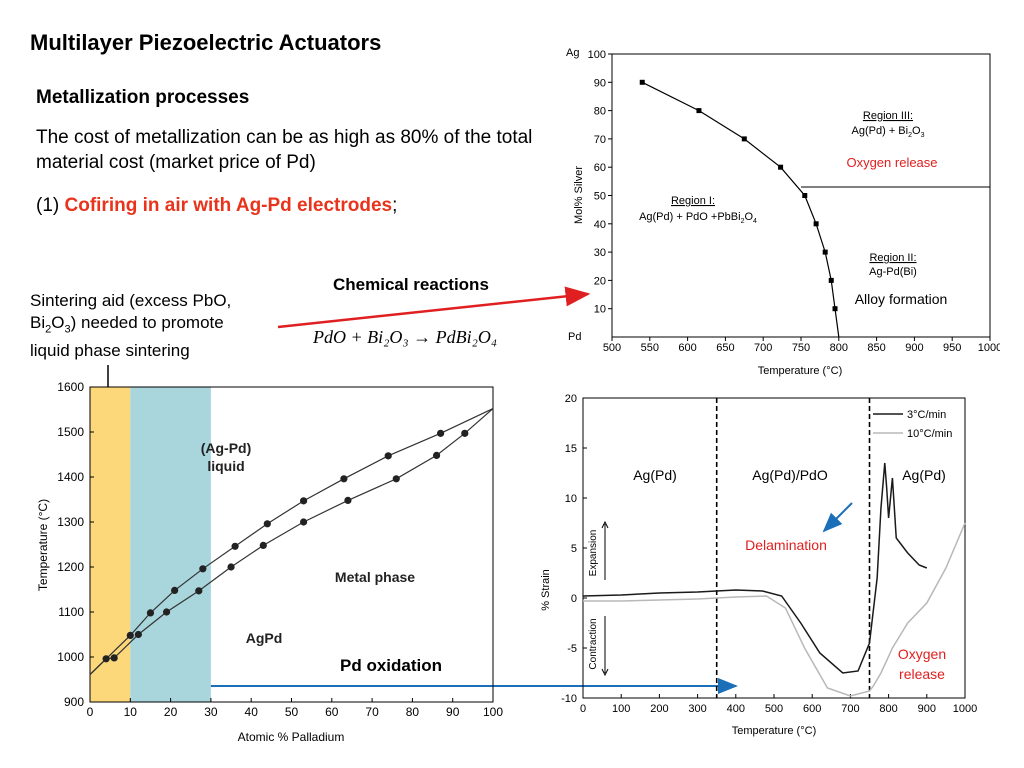  Describe the element at coordinates (605, 524) in the screenshot. I see `expansion-arrowhead` at that location.